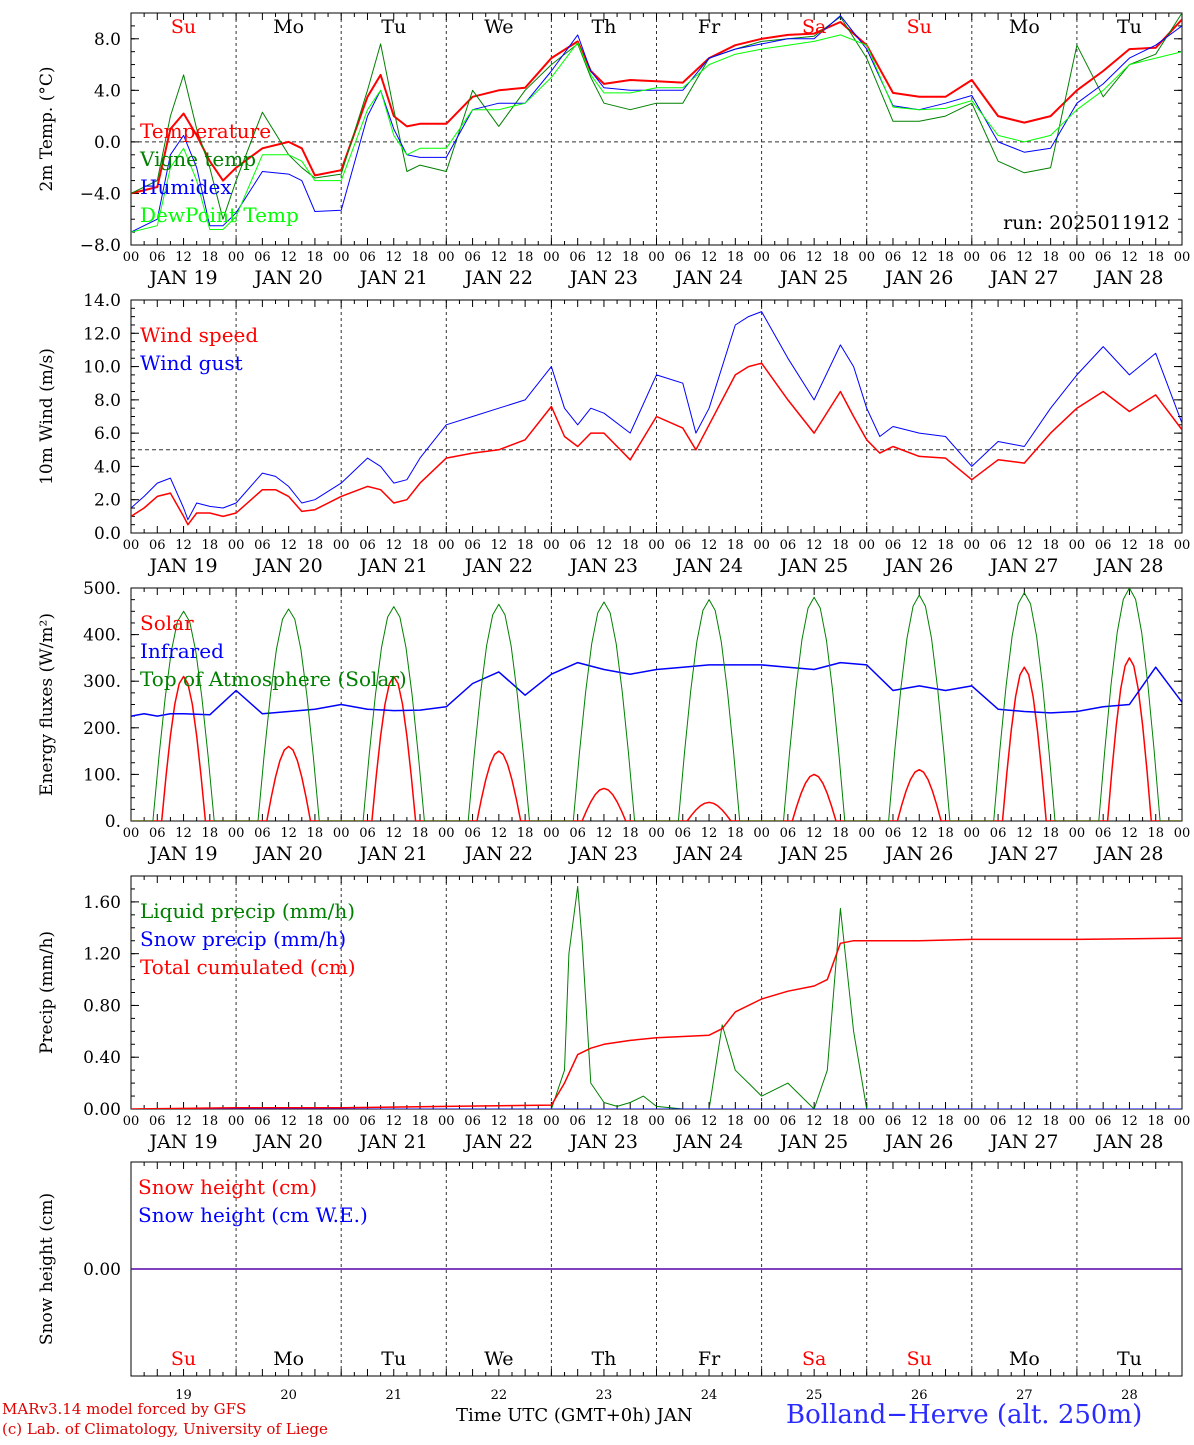 The width and height of the screenshot is (1194, 1445). Describe the element at coordinates (498, 278) in the screenshot. I see `x-day-label: JAN 22` at that location.